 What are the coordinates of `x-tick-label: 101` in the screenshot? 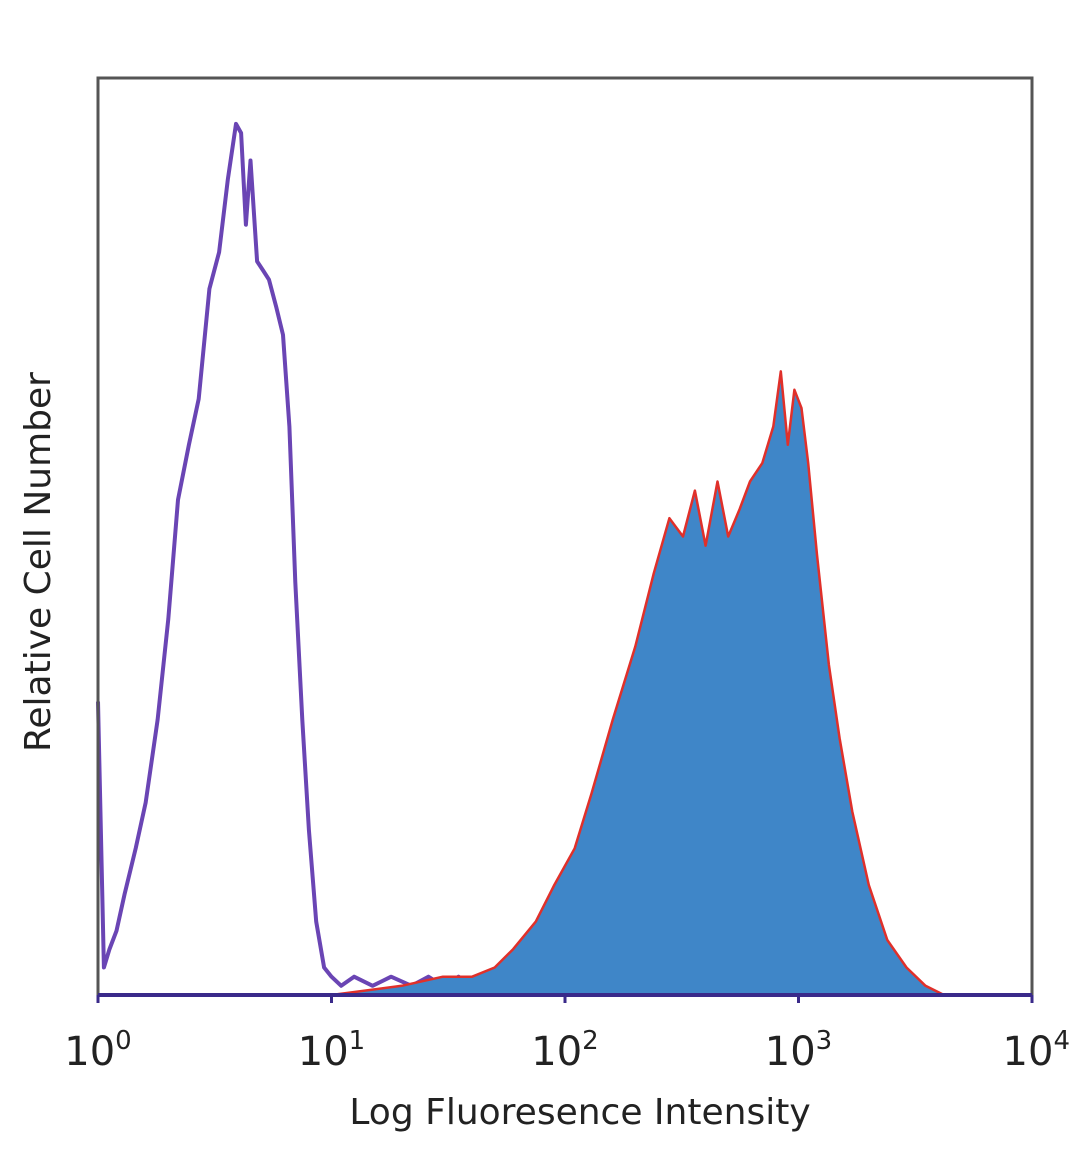 It's located at (331, 1050).